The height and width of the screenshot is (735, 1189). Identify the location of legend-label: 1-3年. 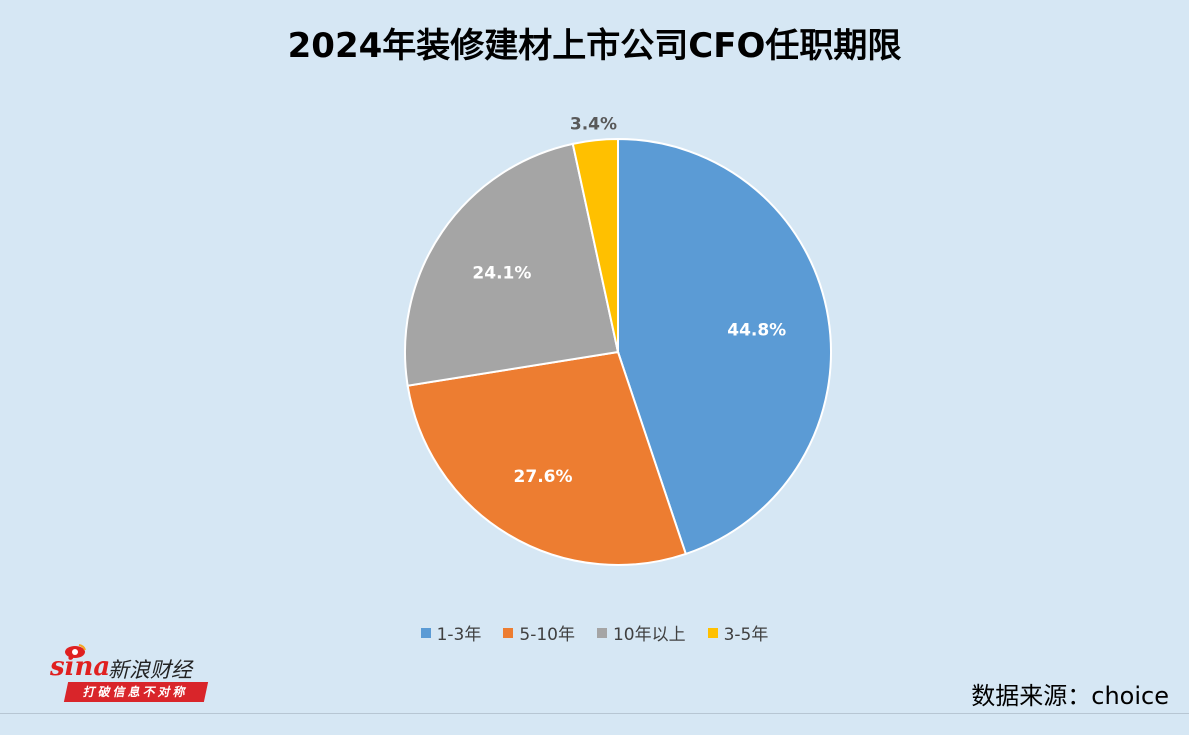
(459, 635).